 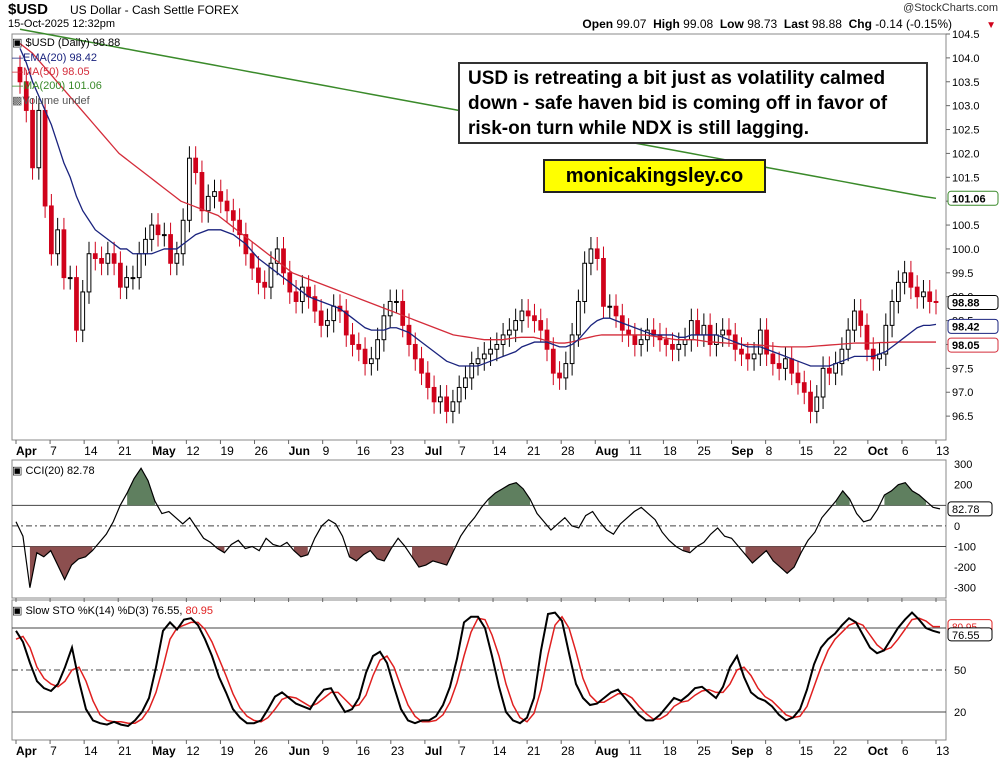 I want to click on price-x-tick-label: 8, so click(x=769, y=451).